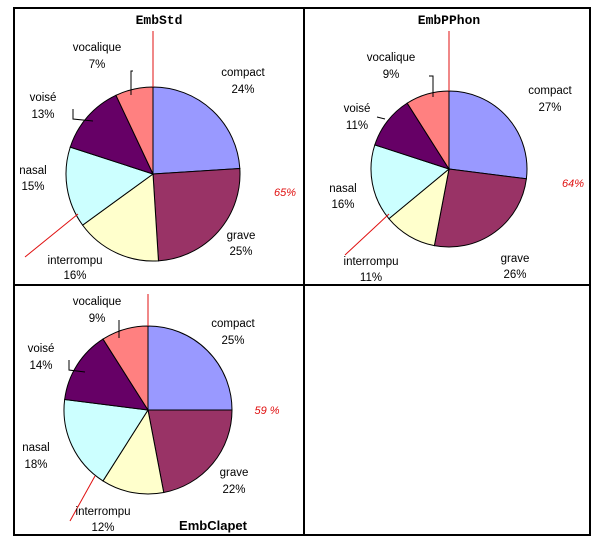 The width and height of the screenshot is (593, 536). I want to click on slice-value-voise: 14%, so click(40, 366).